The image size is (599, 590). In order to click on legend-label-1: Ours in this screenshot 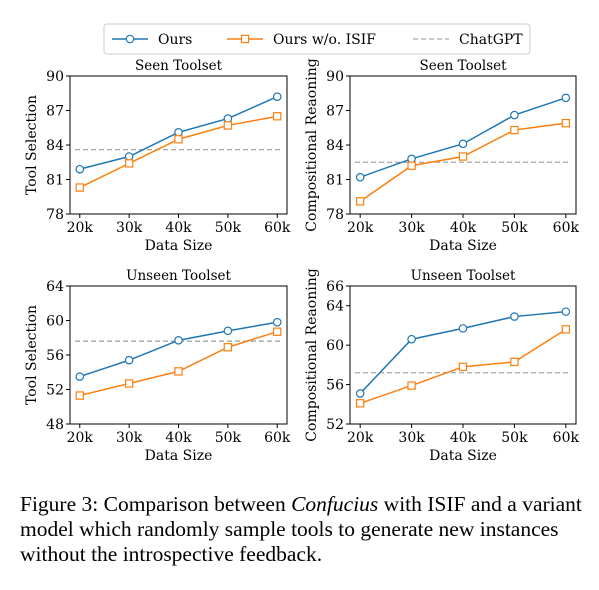, I will do `click(175, 40)`.